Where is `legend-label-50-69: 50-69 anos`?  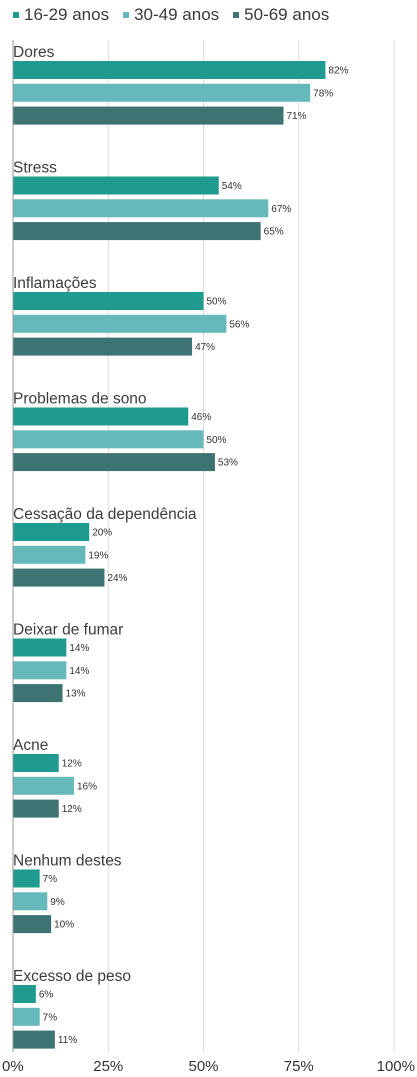 legend-label-50-69: 50-69 anos is located at coordinates (287, 14).